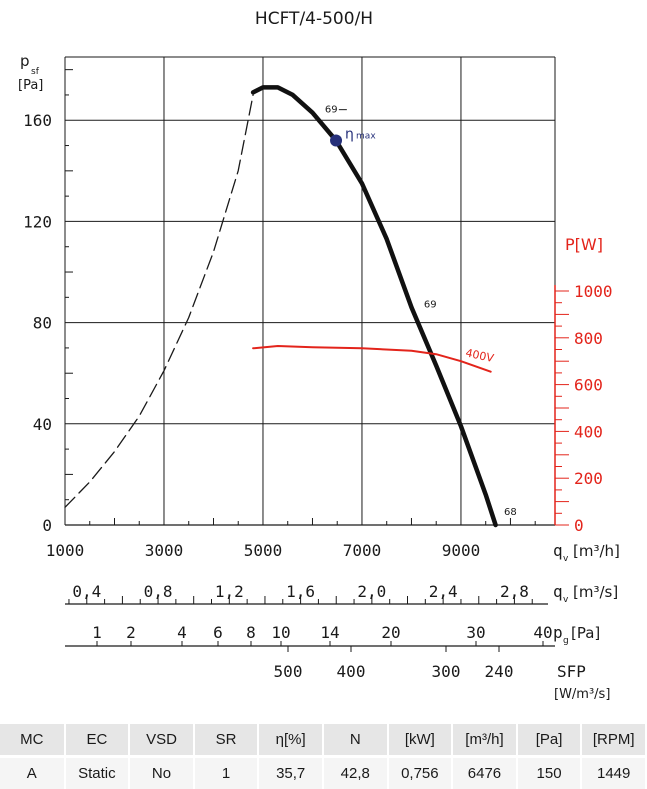 The image size is (647, 789). I want to click on right-axis-tick-label: 200, so click(588, 478).